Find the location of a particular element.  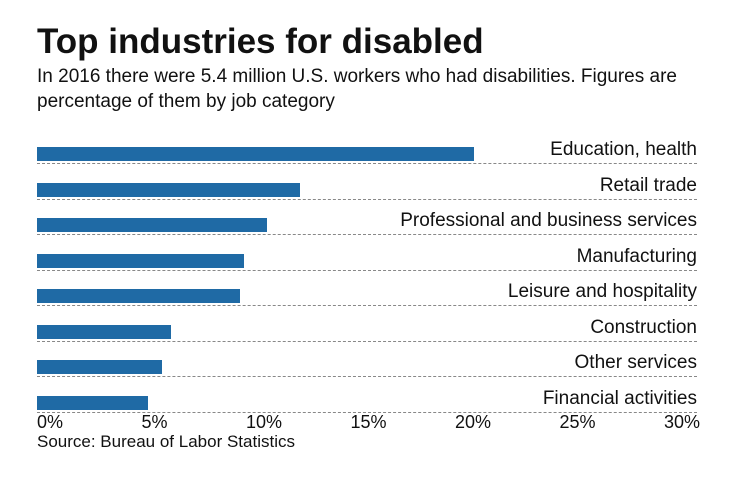

bar-row: Leisure and hospitality is located at coordinates (367, 303).